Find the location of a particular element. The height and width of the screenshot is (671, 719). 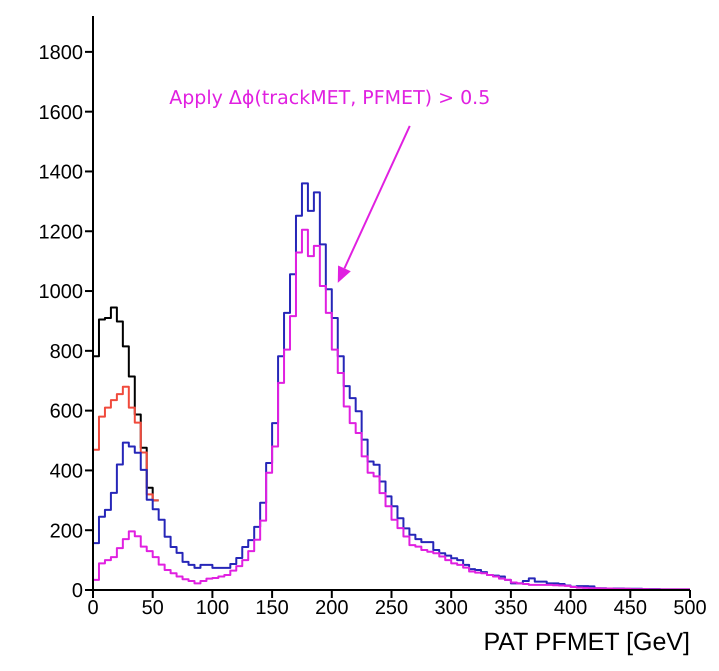

x-tick-label: 400 is located at coordinates (571, 608).